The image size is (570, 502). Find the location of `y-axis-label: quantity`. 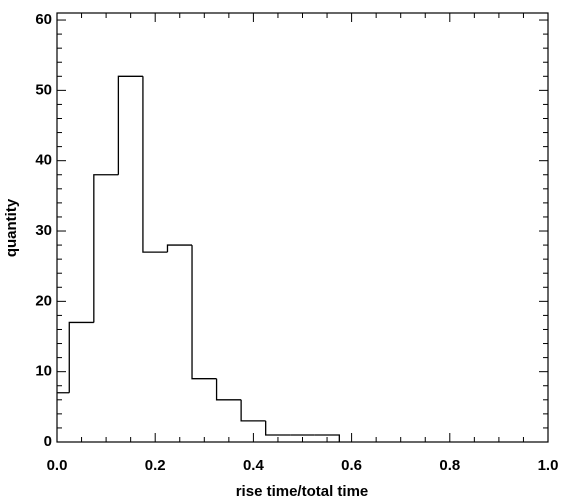

y-axis-label: quantity is located at coordinates (11, 227).